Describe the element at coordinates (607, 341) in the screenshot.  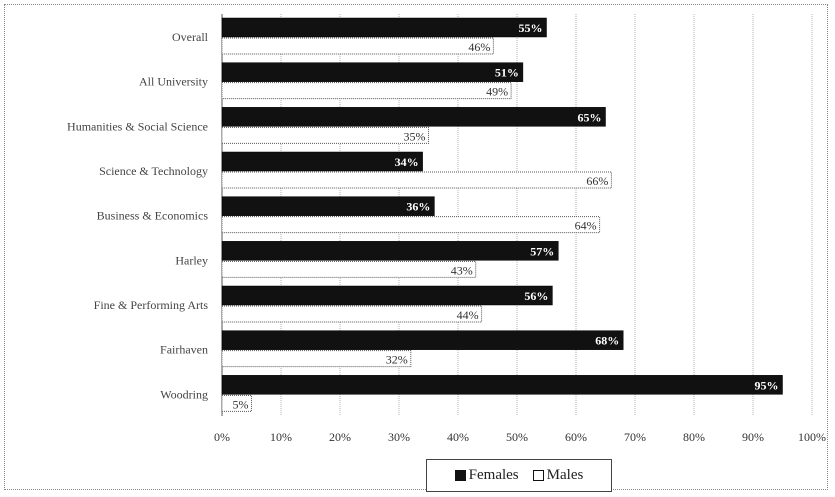
I see `data-label-females: 68%` at that location.